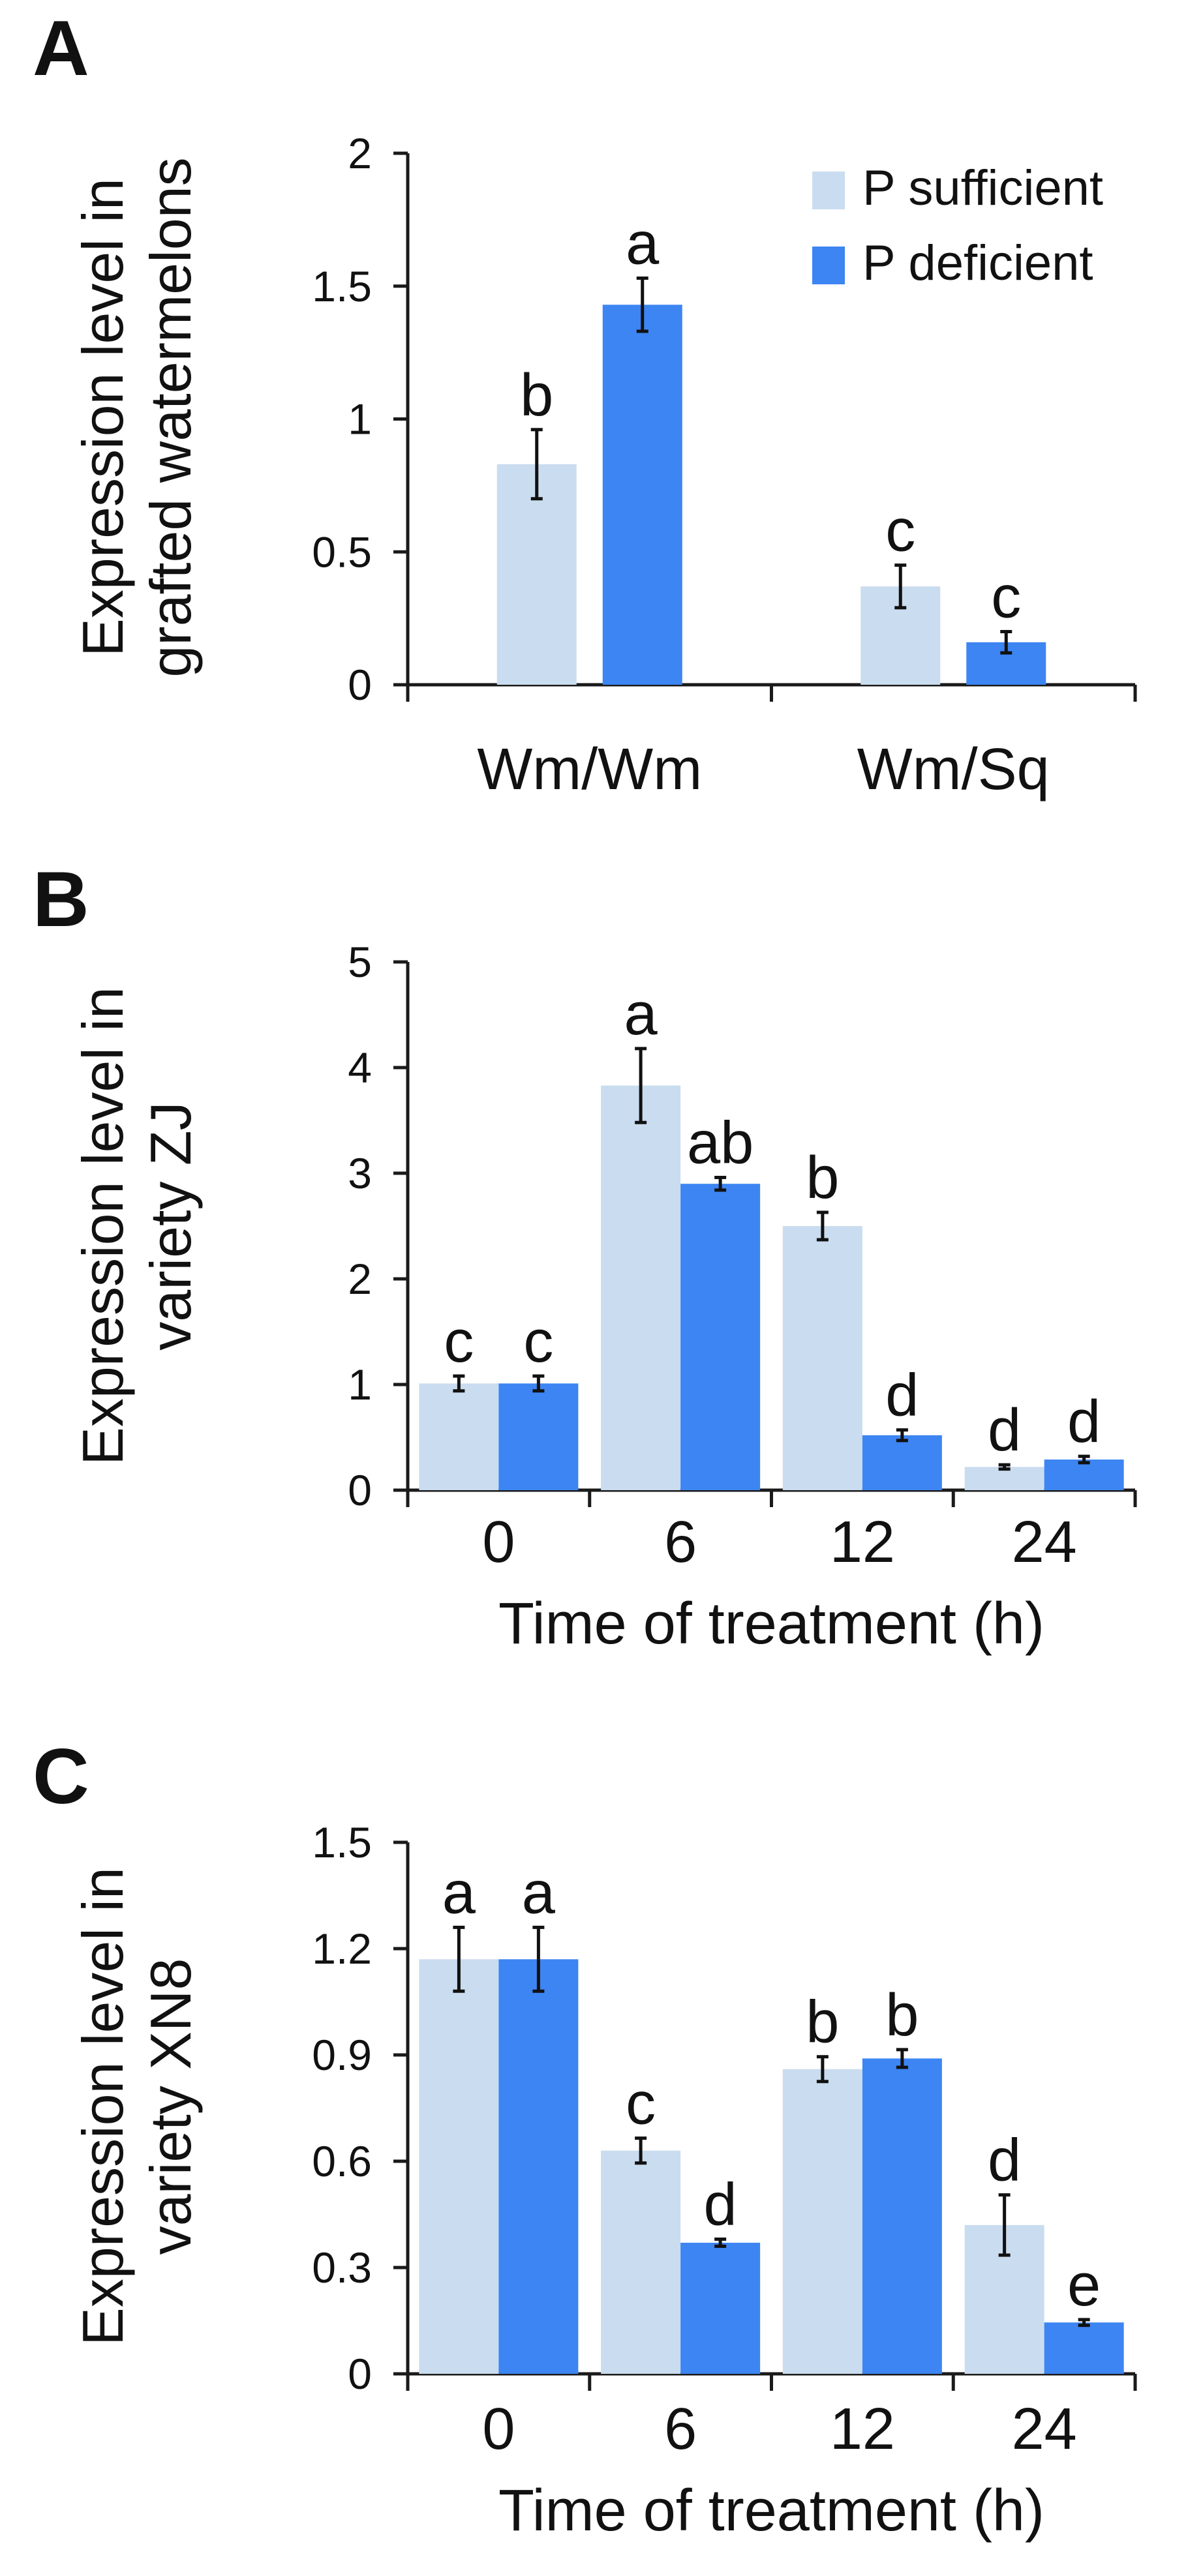 This screenshot has height=2576, width=1203. I want to click on y-tick-label: 0.6, so click(342, 2161).